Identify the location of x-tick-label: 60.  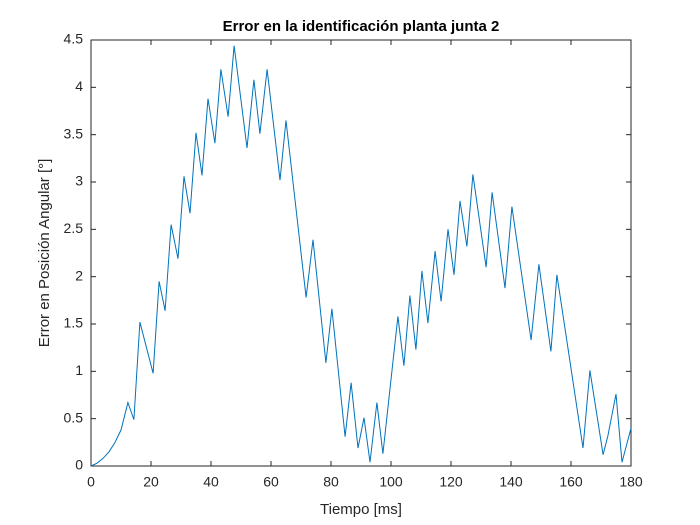
(271, 482).